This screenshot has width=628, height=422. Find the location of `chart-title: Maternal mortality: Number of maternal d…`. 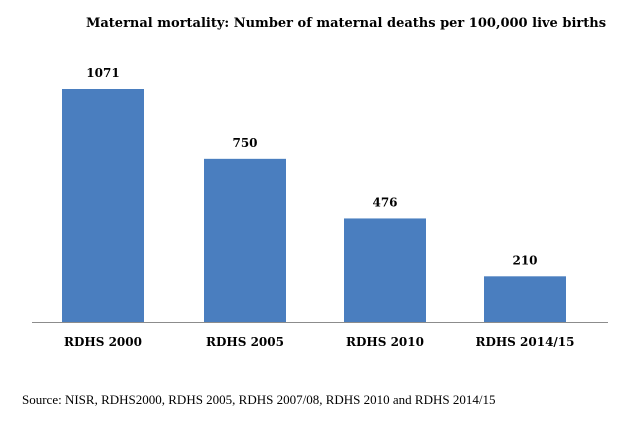

chart-title: Maternal mortality: Number of maternal d… is located at coordinates (346, 23).